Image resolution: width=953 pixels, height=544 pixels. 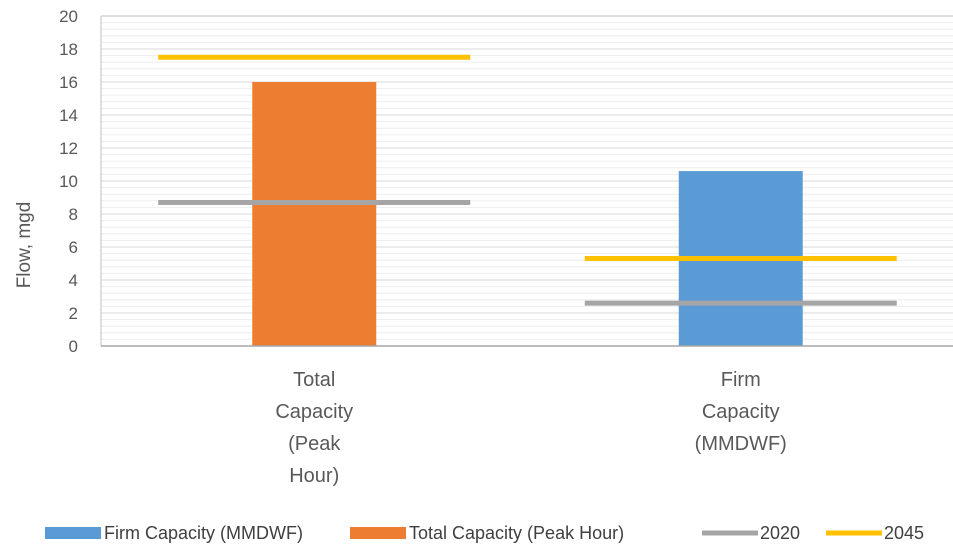 What do you see at coordinates (516, 533) in the screenshot?
I see `legend-label: Total Capacity (Peak Hour)` at bounding box center [516, 533].